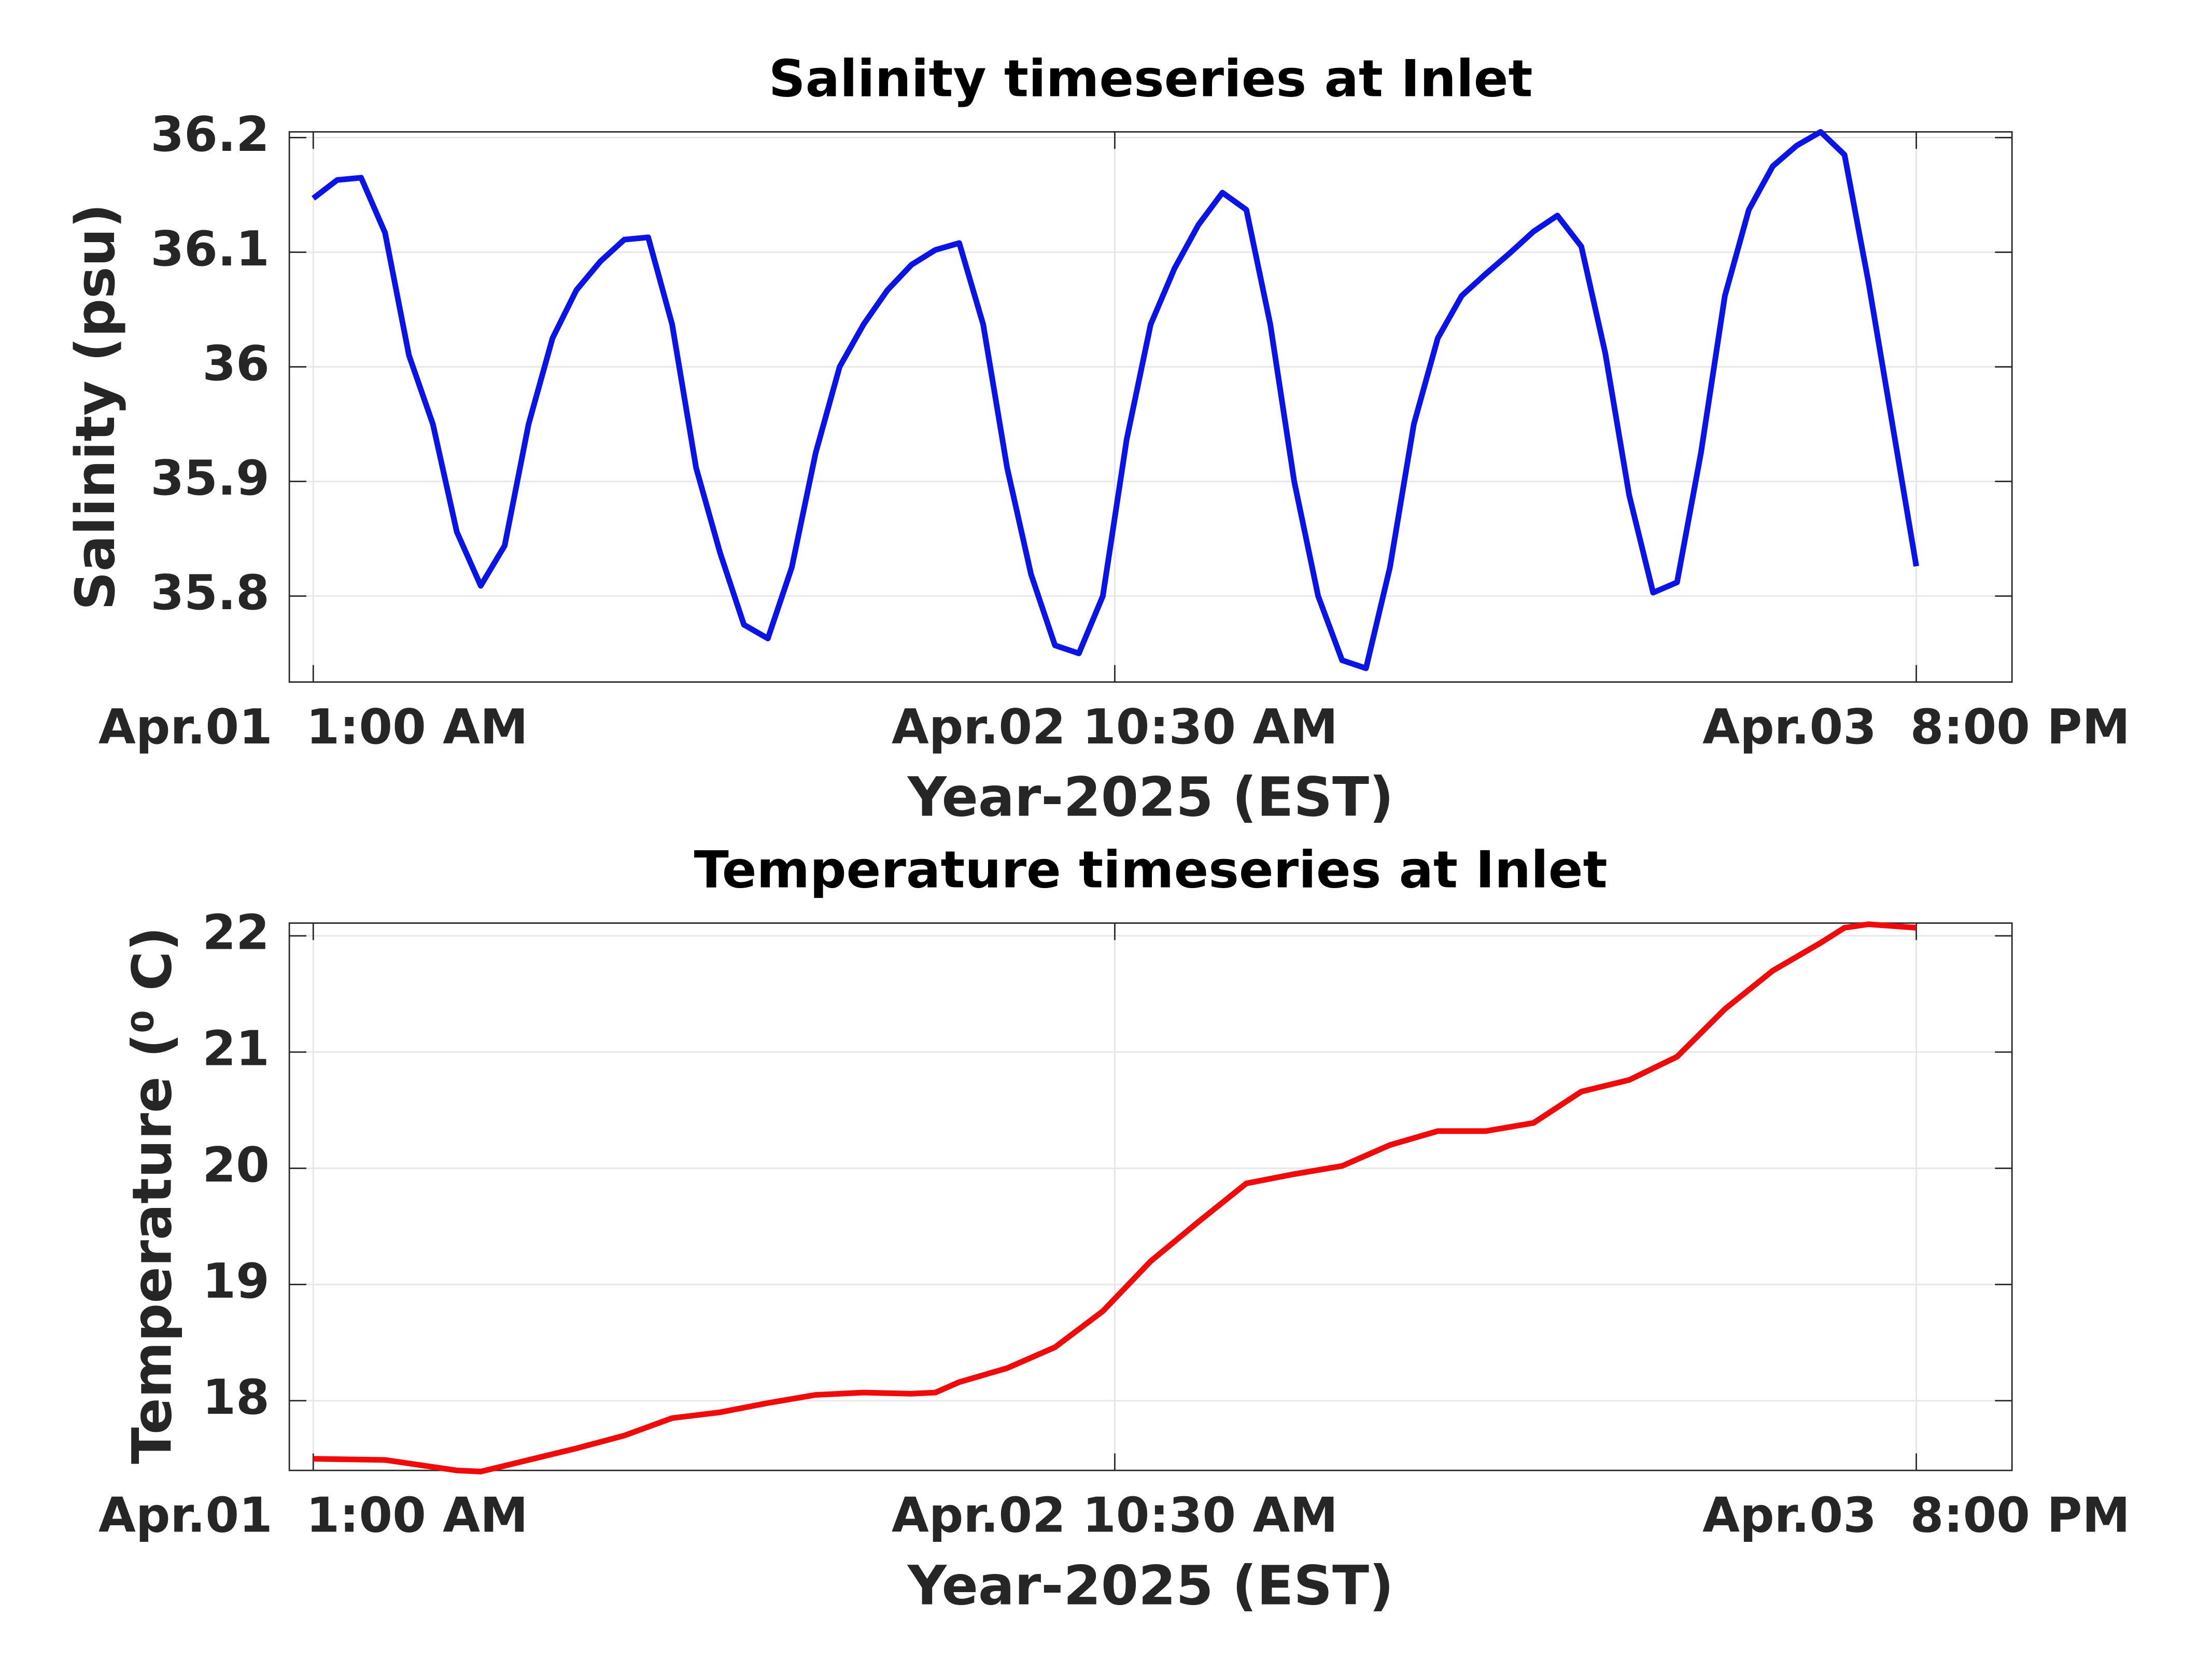 This screenshot has width=2212, height=1659. I want to click on y-tick-label: 35.9, so click(209, 478).